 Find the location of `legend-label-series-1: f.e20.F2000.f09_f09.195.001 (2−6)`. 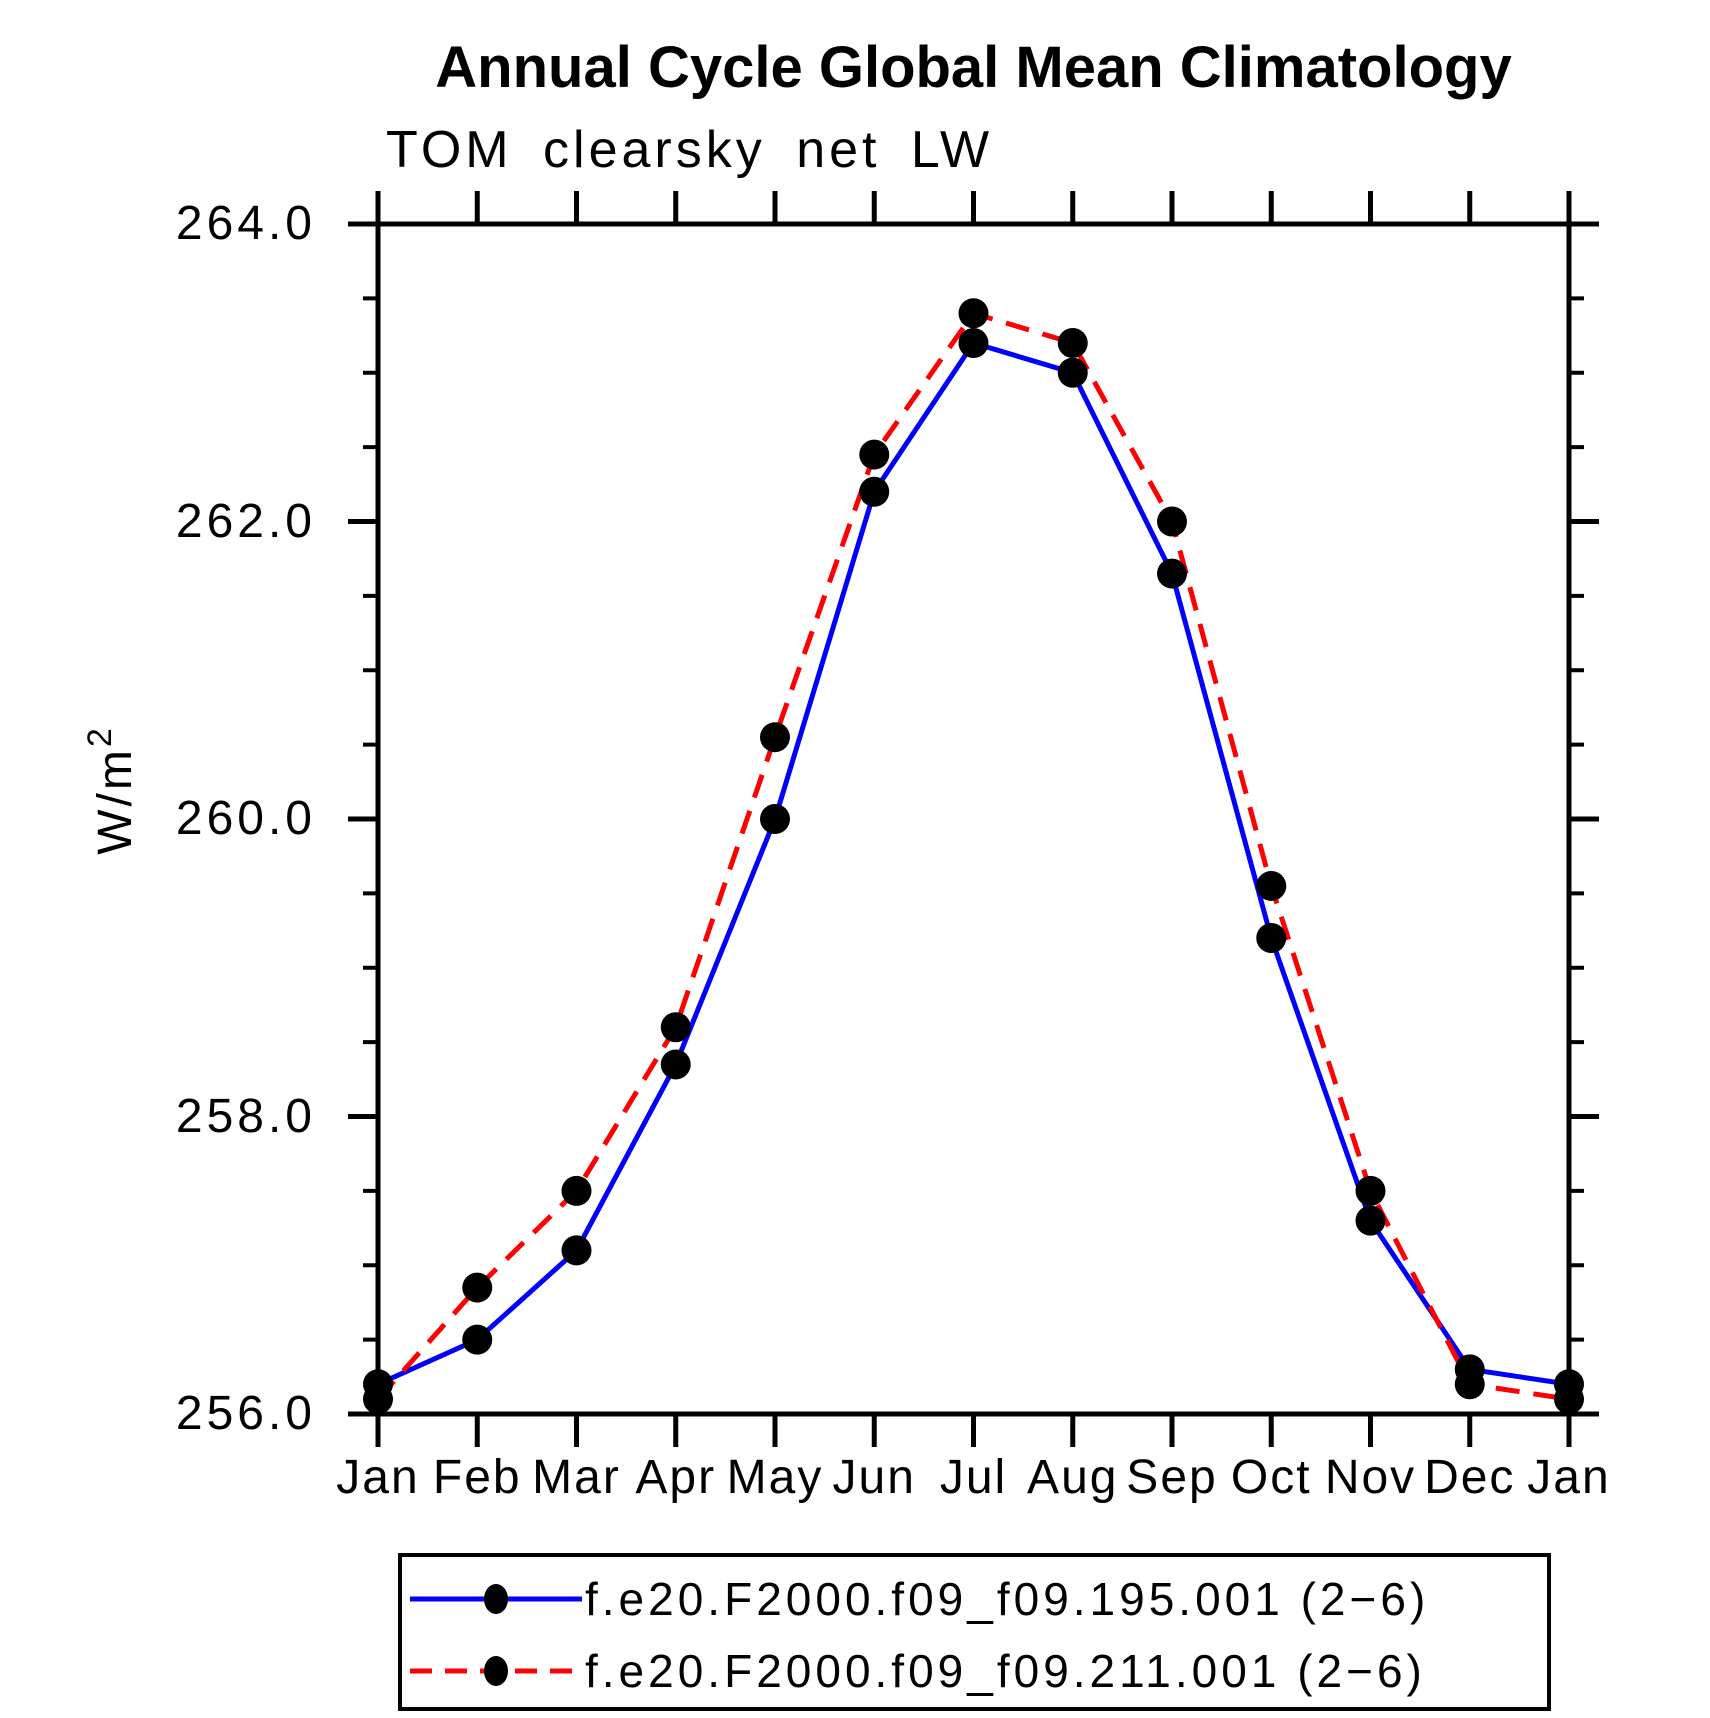

legend-label-series-1: f.e20.F2000.f09_f09.195.001 (2−6) is located at coordinates (1007, 1599).